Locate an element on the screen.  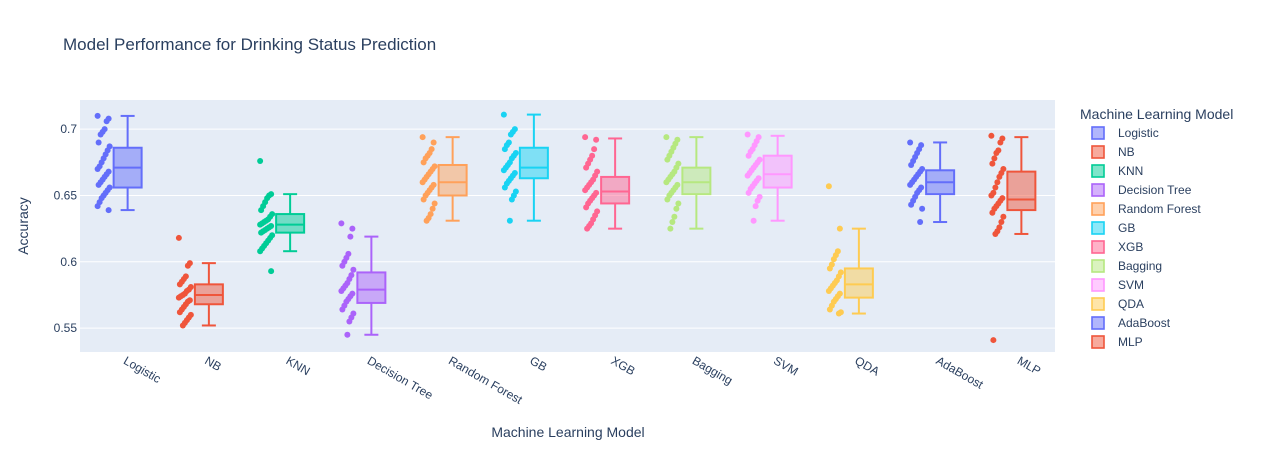
x-tick-label: NB is located at coordinates (212, 363).